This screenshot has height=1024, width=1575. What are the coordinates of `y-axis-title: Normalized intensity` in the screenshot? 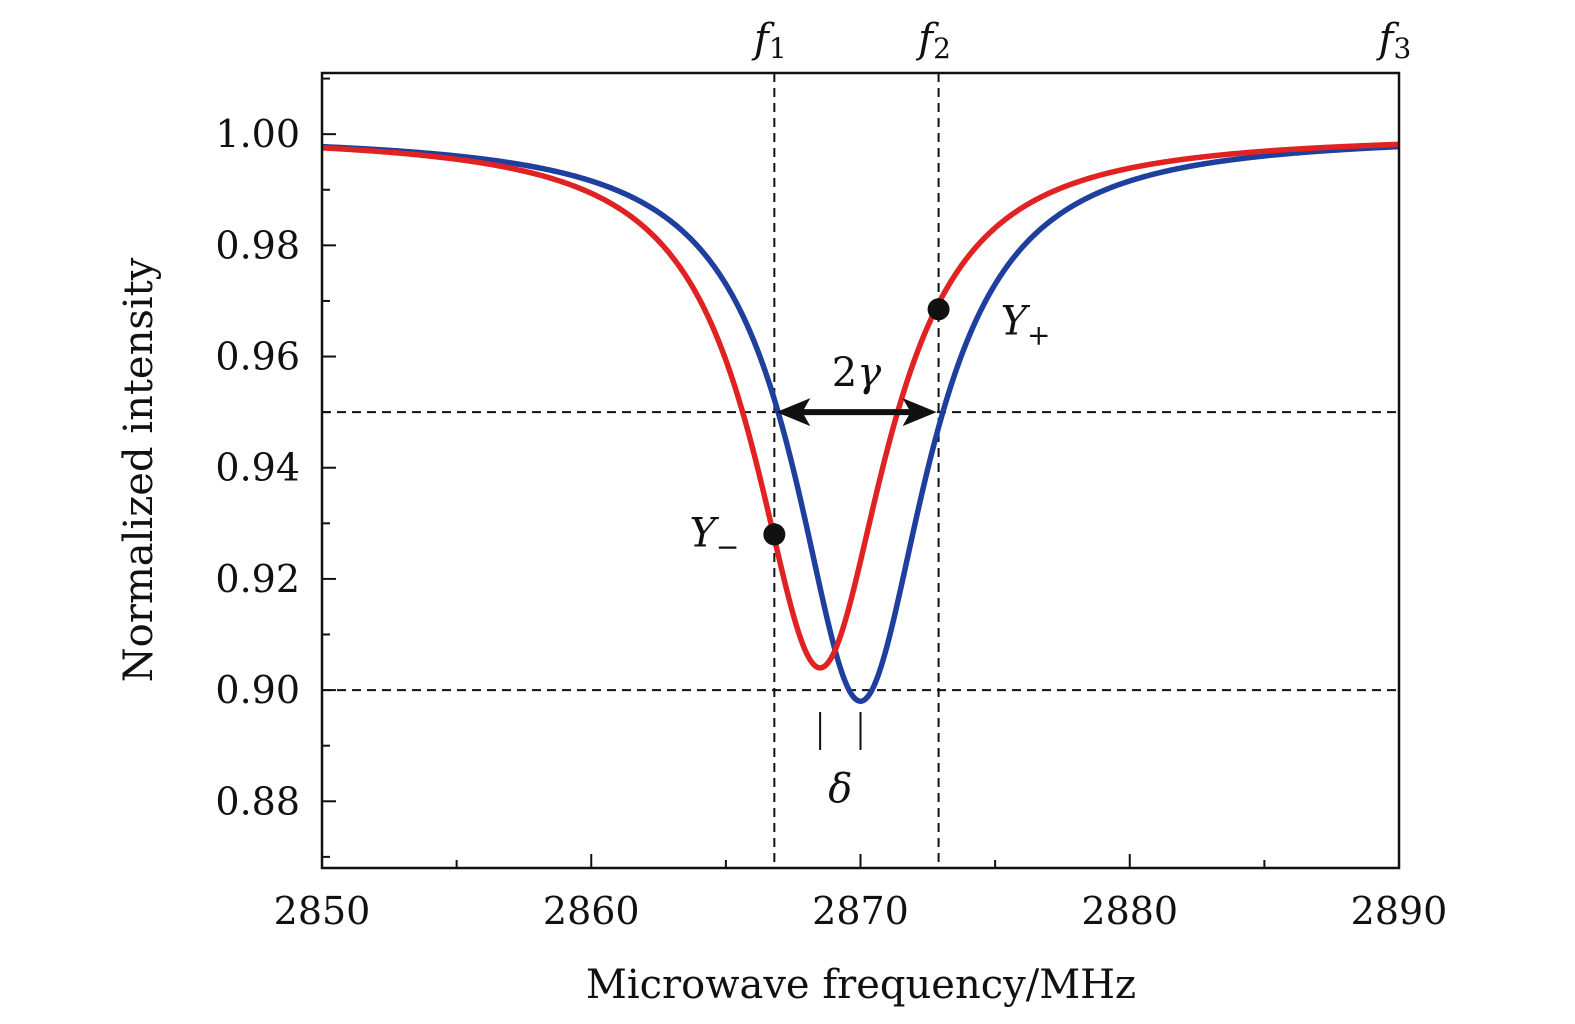 It's located at (139, 469).